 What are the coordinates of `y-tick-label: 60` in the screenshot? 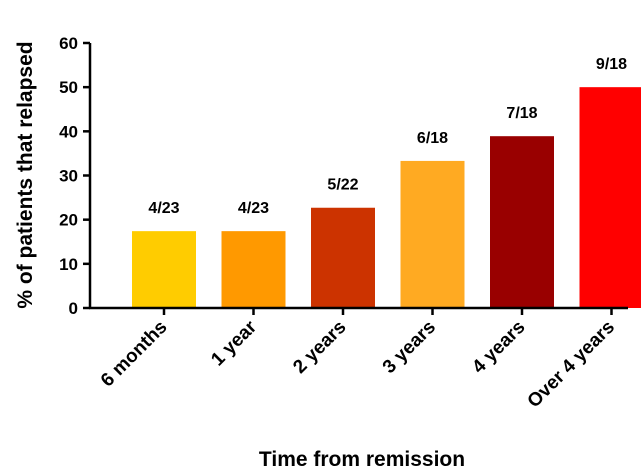 It's located at (68, 43).